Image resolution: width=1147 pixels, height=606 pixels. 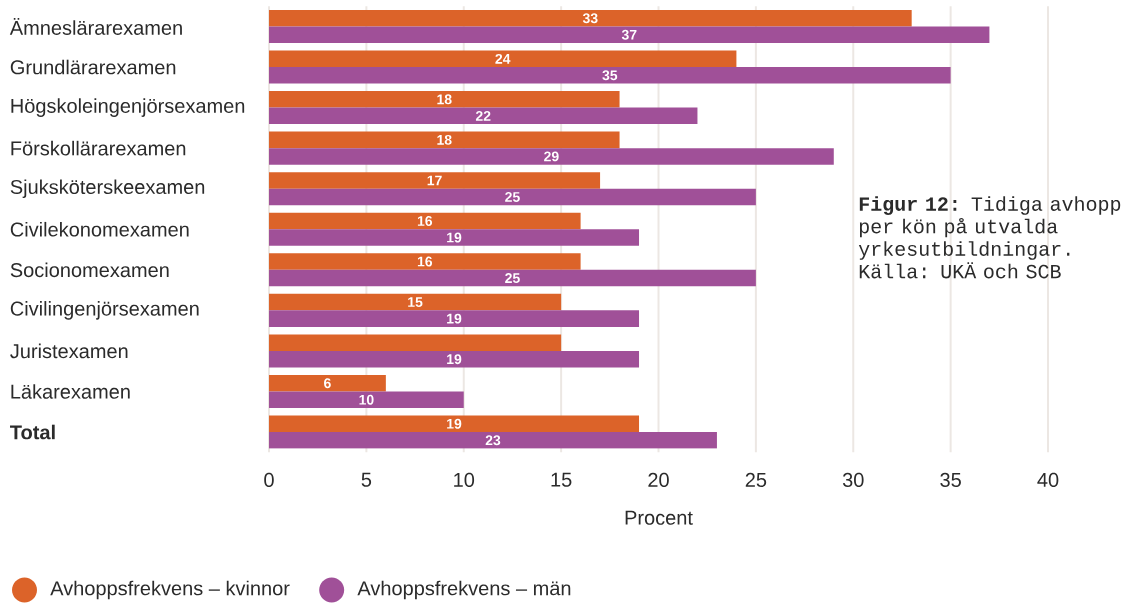 What do you see at coordinates (104, 310) in the screenshot?
I see `y-tick-label: Civilingenjörsexamen` at bounding box center [104, 310].